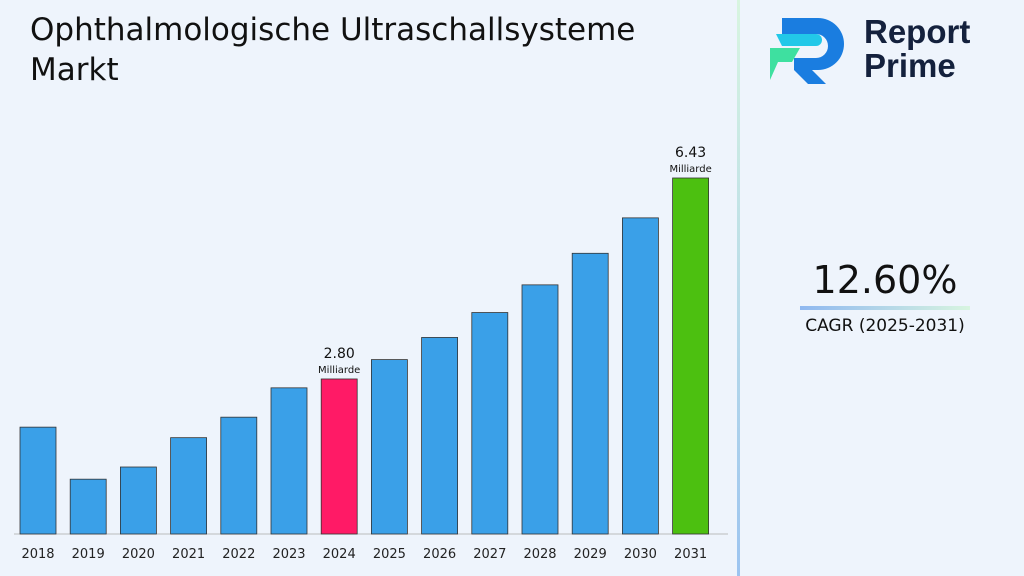  Describe the element at coordinates (339, 456) in the screenshot. I see `bar-2024` at that location.